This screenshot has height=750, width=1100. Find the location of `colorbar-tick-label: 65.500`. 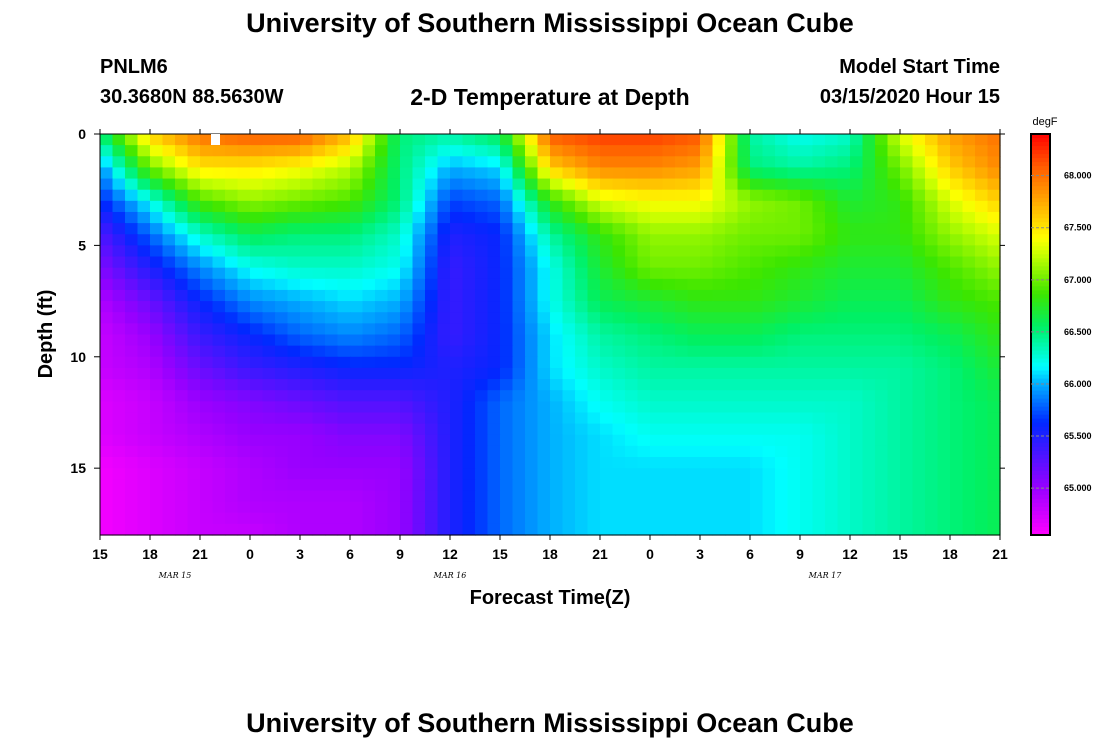

colorbar-tick-label: 65.500 is located at coordinates (1078, 436).